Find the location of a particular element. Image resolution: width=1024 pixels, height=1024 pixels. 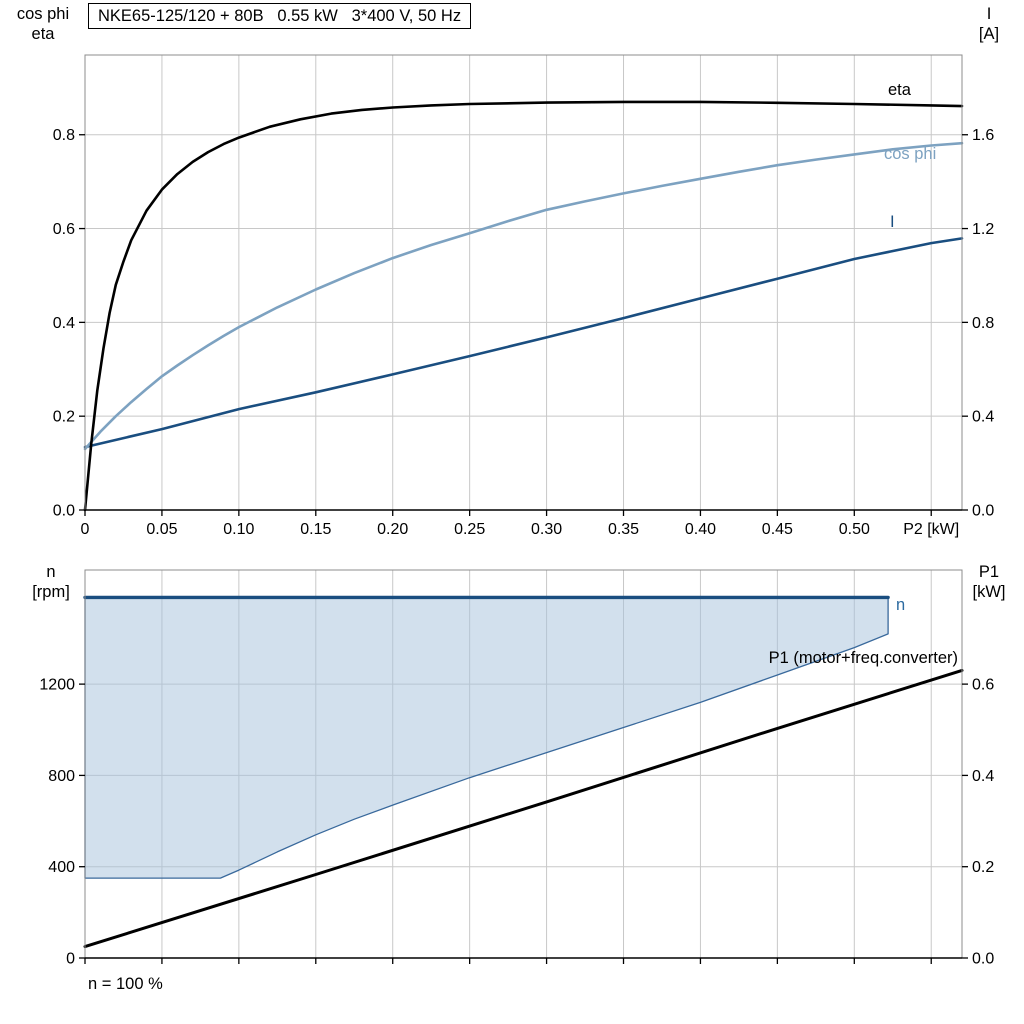

p1-series-label: P1 (motor+freq.converter) is located at coordinates (863, 658).